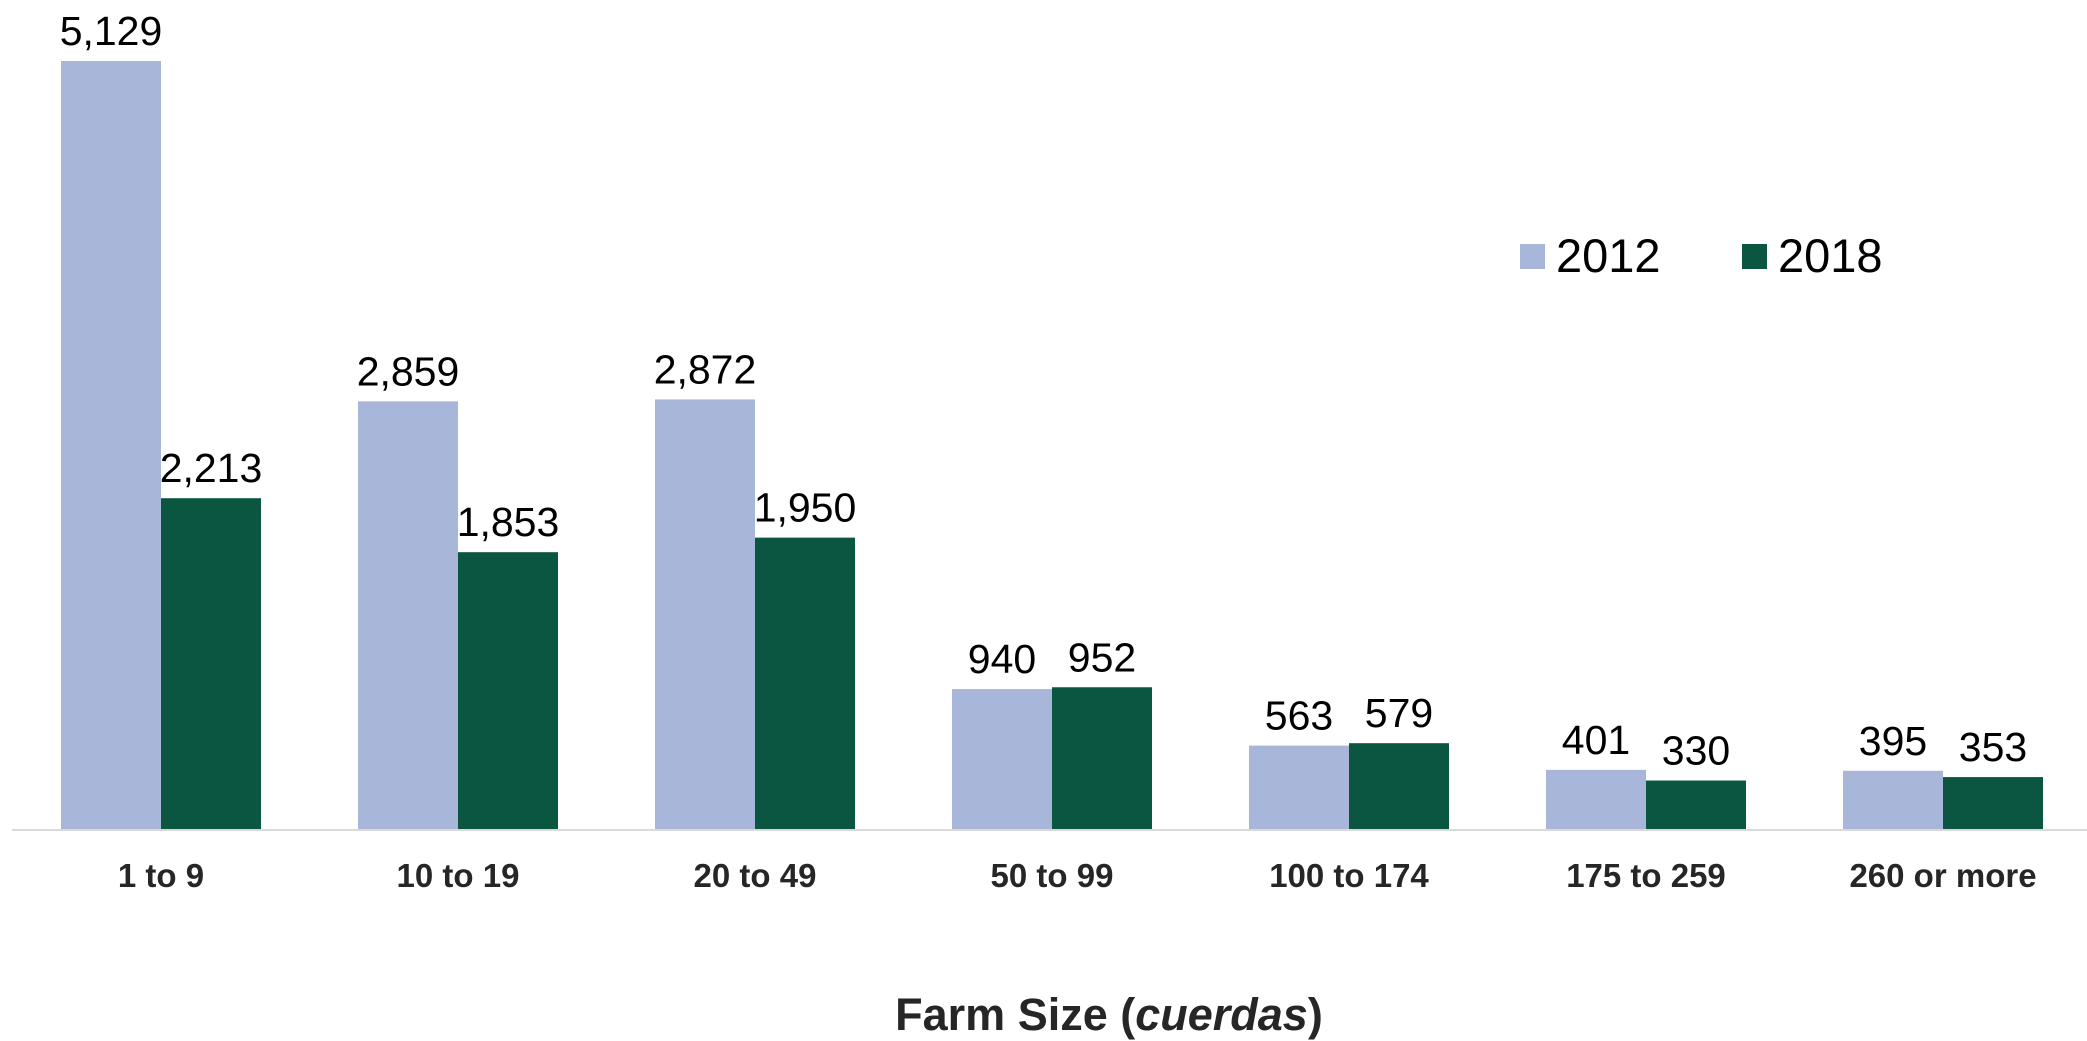  Describe the element at coordinates (1701, 255) in the screenshot. I see `legend: 2012 2018` at that location.